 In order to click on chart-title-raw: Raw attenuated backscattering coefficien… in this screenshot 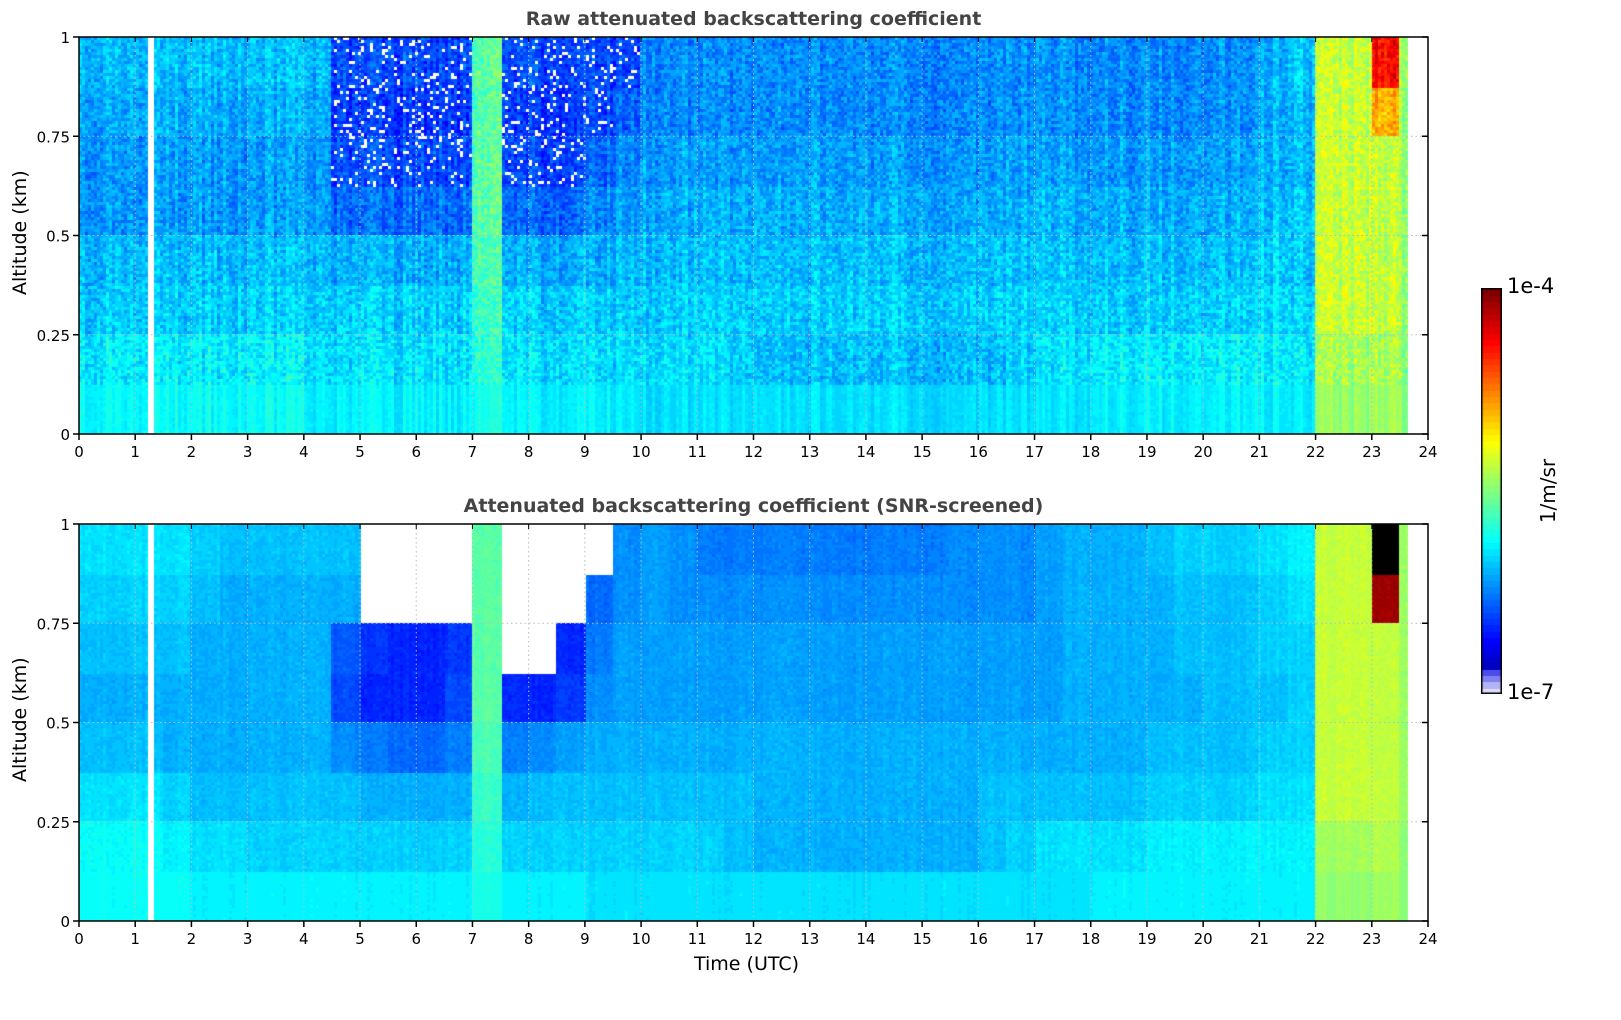, I will do `click(753, 19)`.